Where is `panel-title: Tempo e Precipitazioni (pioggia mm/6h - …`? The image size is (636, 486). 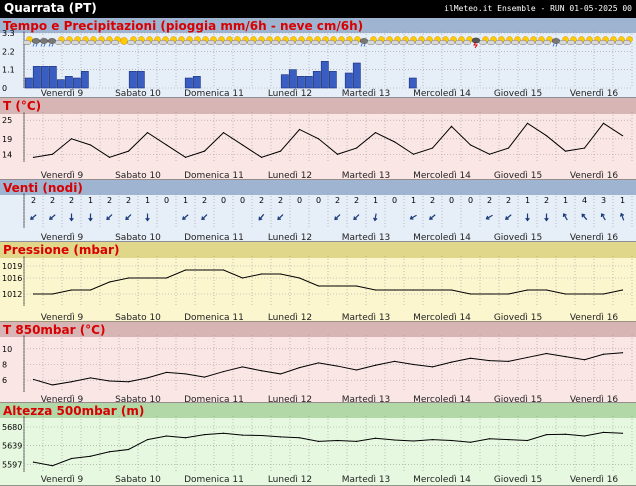
panel-title: Tempo e Precipitazioni (pioggia mm/6h - … is located at coordinates (183, 26).